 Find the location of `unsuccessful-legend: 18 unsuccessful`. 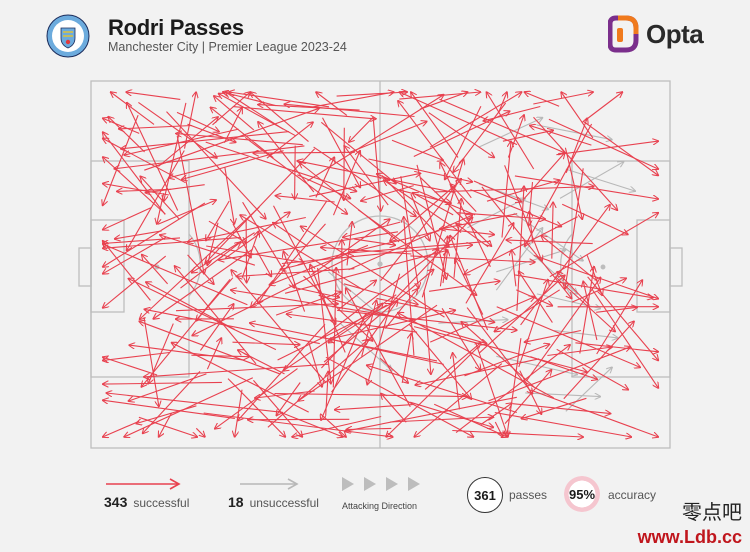

unsuccessful-legend: 18 unsuccessful is located at coordinates (273, 502).